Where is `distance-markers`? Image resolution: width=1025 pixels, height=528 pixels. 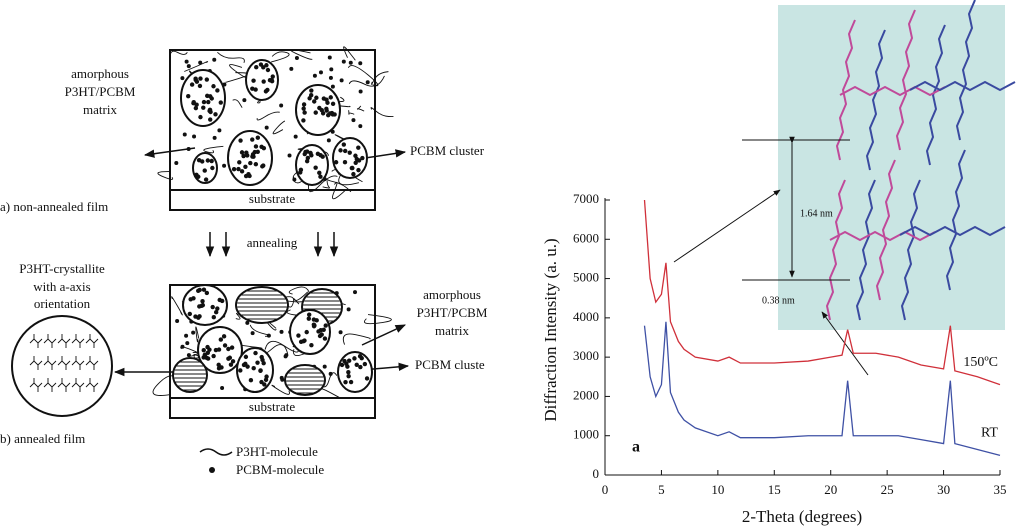
distance-markers is located at coordinates (796, 208).